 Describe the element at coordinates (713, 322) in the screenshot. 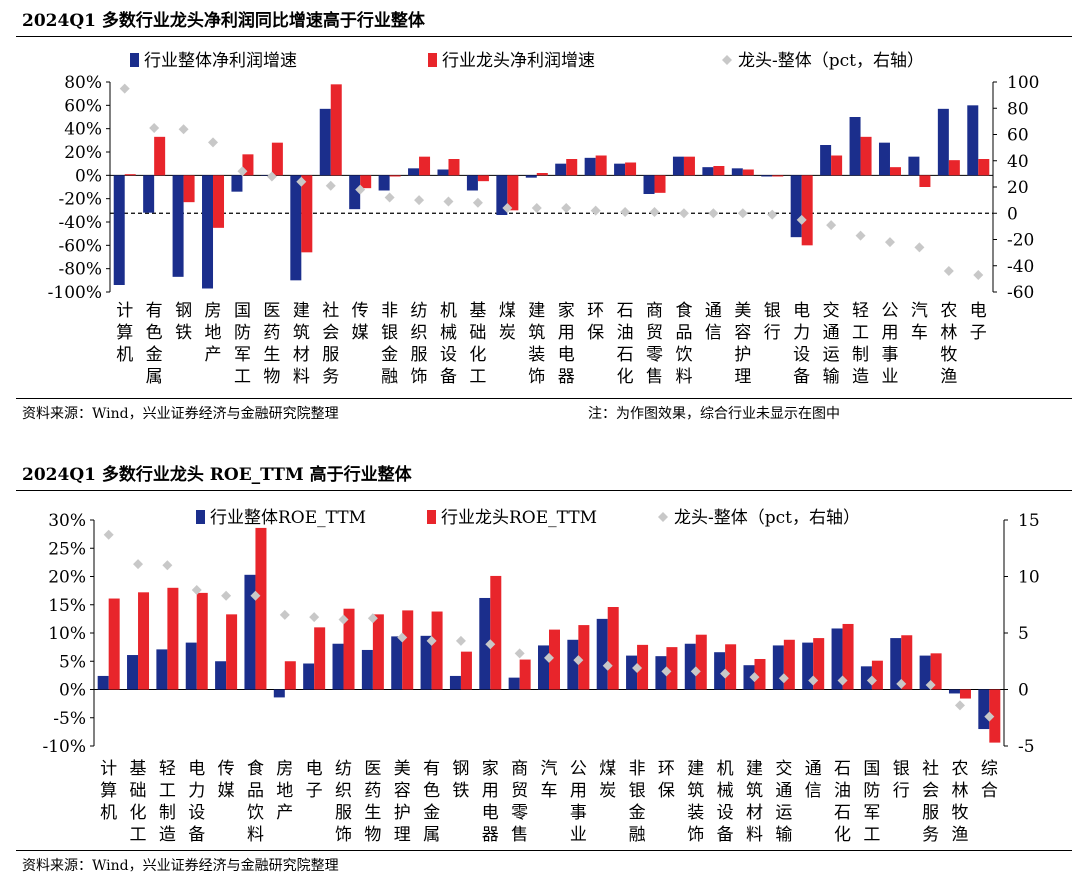

I see `chart1-category-label: 通信` at that location.